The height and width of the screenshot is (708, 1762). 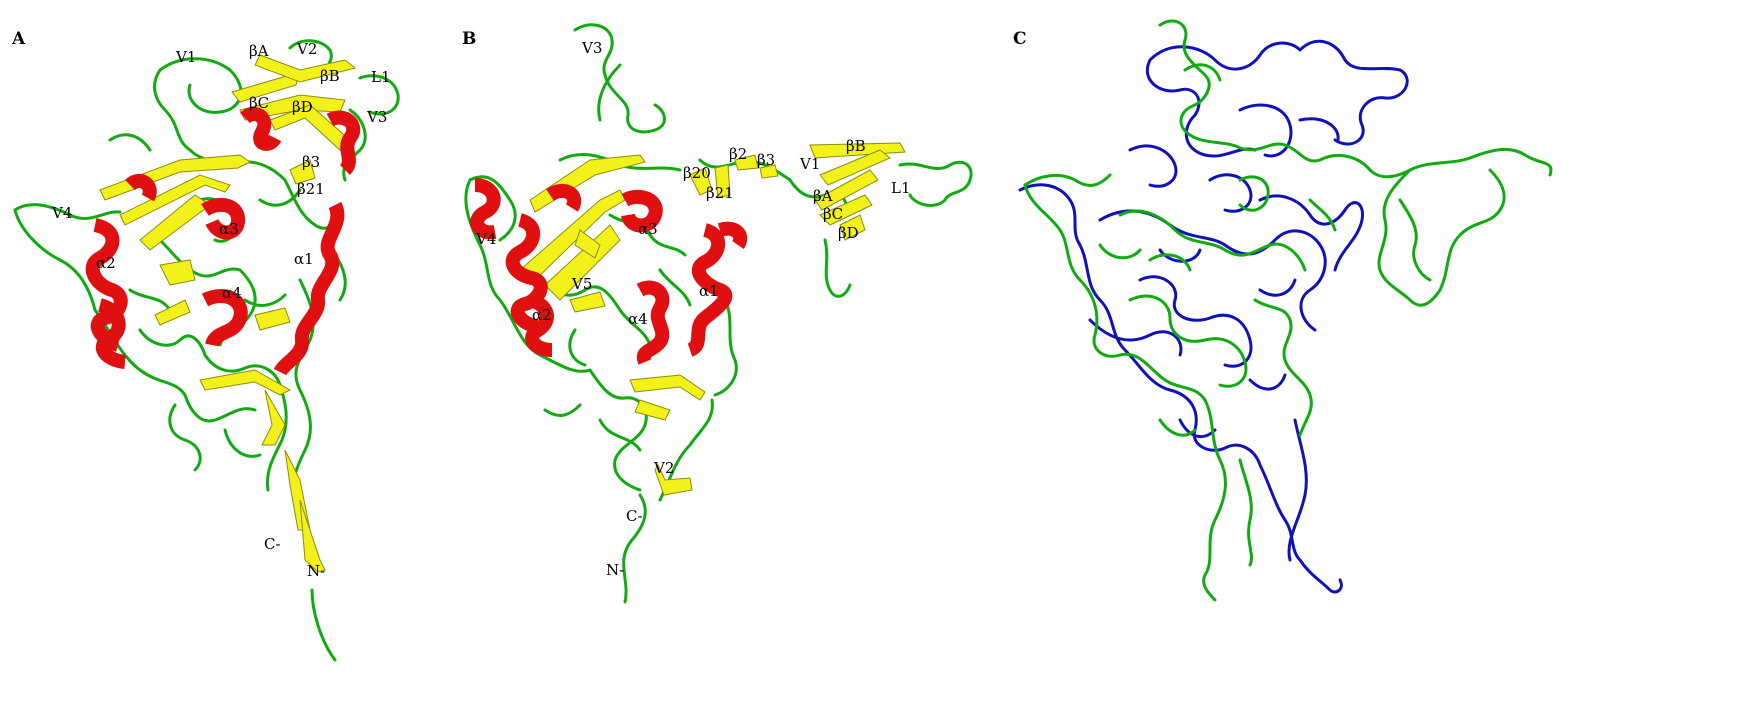 What do you see at coordinates (709, 291) in the screenshot?
I see `panel-b-label-alpha1: α1` at bounding box center [709, 291].